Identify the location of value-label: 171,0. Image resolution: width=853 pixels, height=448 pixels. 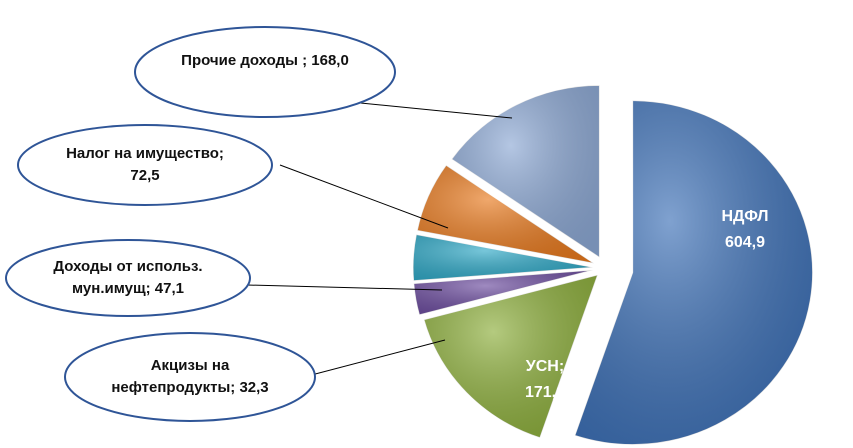
(545, 392).